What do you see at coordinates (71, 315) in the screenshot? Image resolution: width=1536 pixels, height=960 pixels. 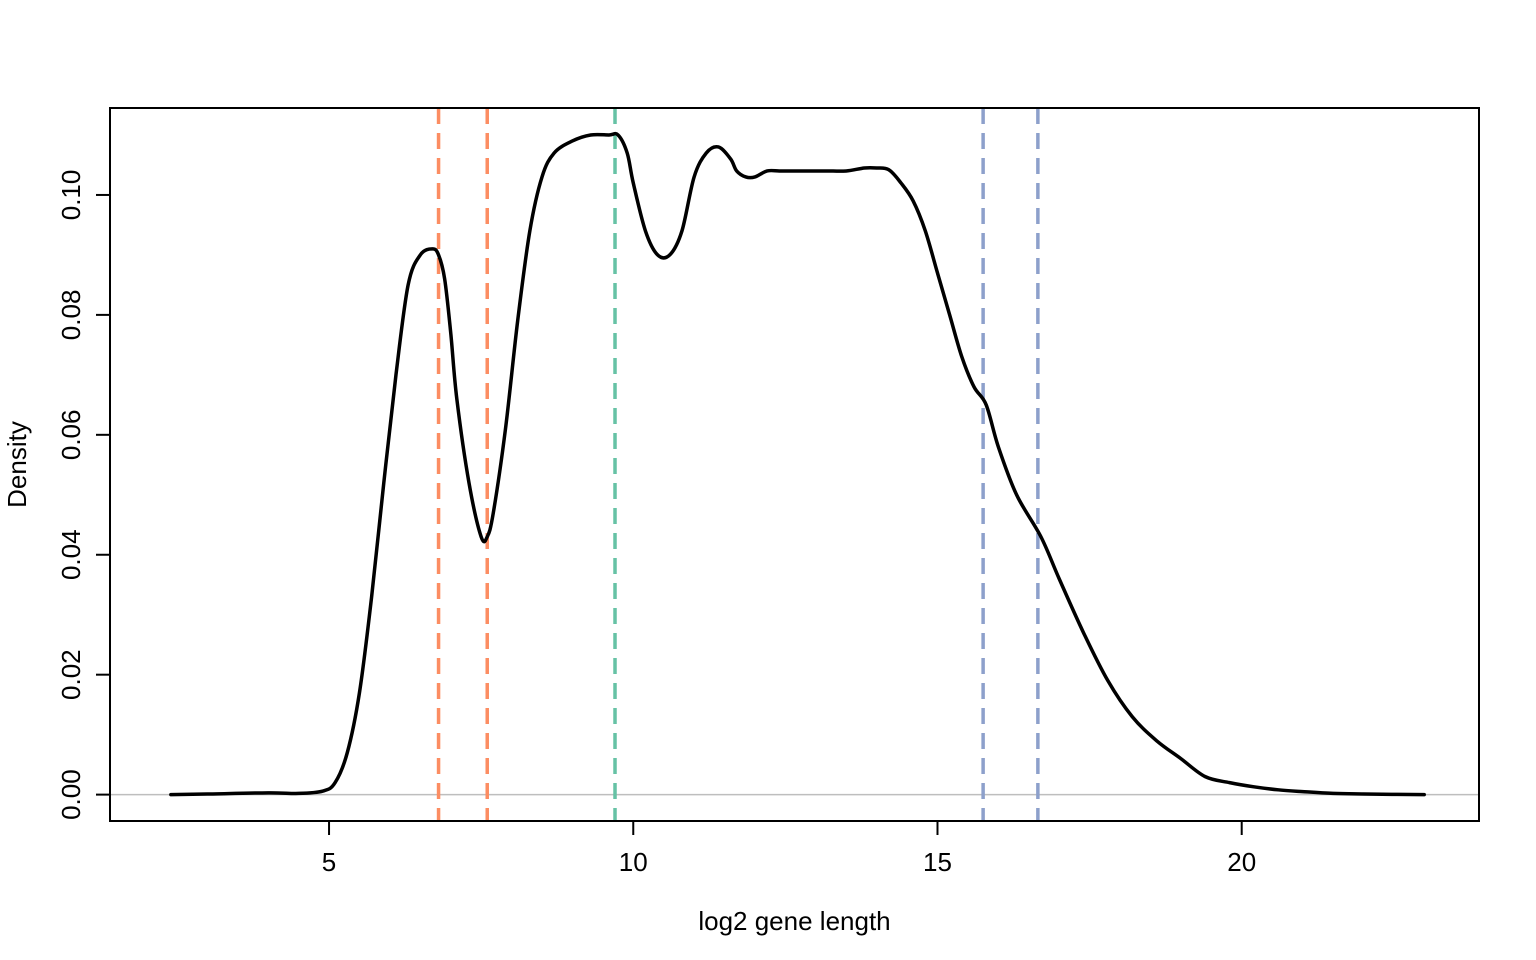 I see `y-tick-label: 0.08` at bounding box center [71, 315].